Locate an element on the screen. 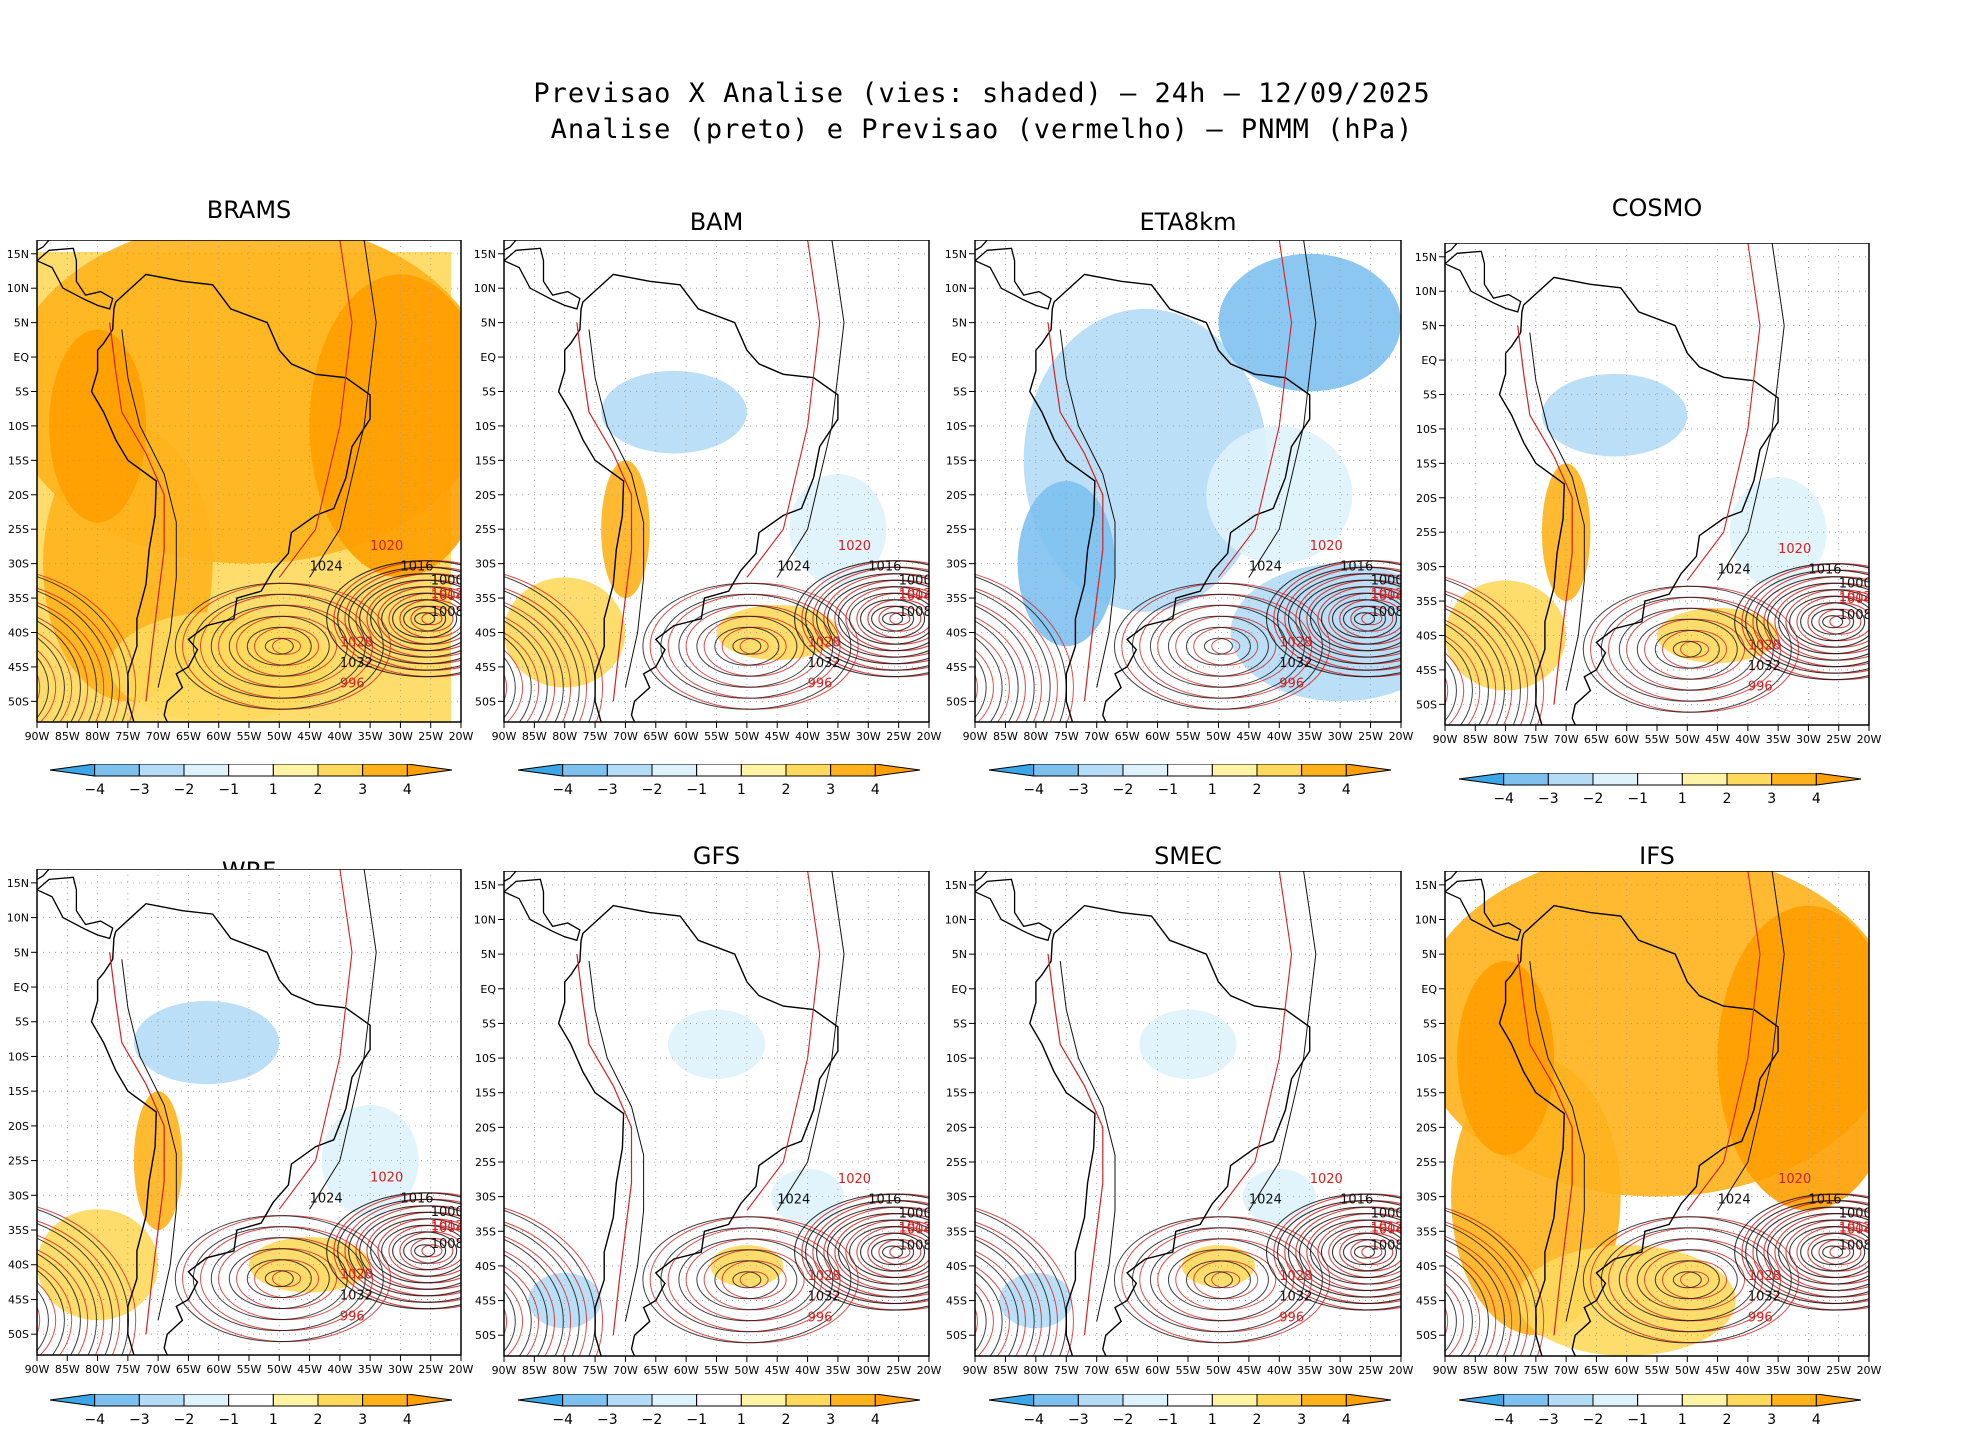 The height and width of the screenshot is (1436, 1964). y-tick-label: 45S is located at coordinates (1426, 1301).